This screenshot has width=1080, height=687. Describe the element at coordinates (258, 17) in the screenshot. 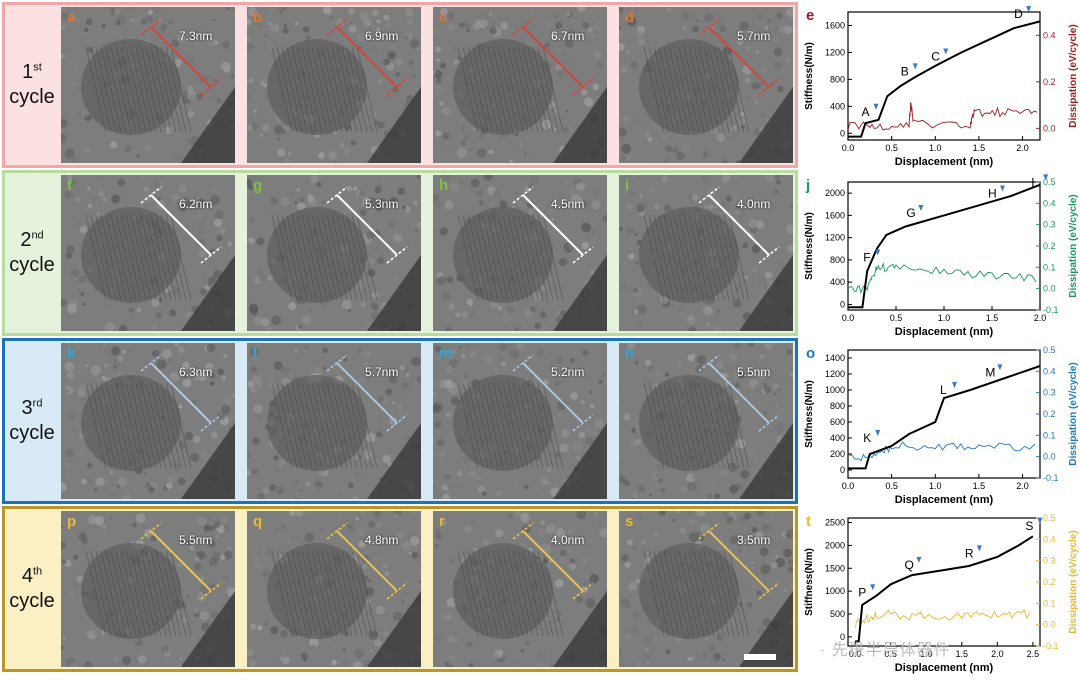

I see `panel-letter: b` at that location.